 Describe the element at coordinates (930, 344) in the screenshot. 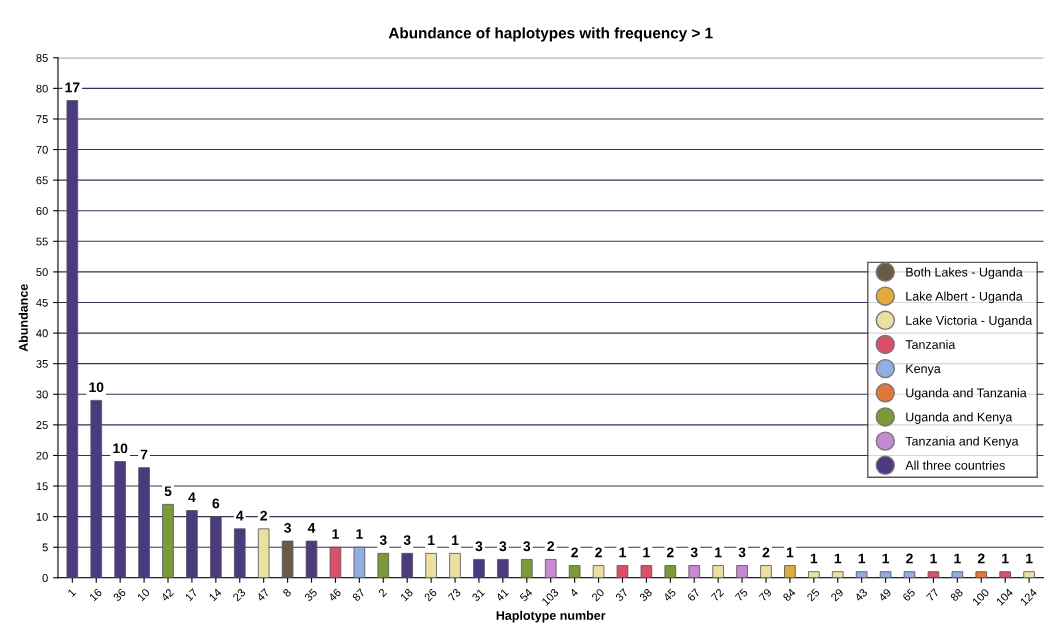

I see `legend-label: Tanzania` at that location.